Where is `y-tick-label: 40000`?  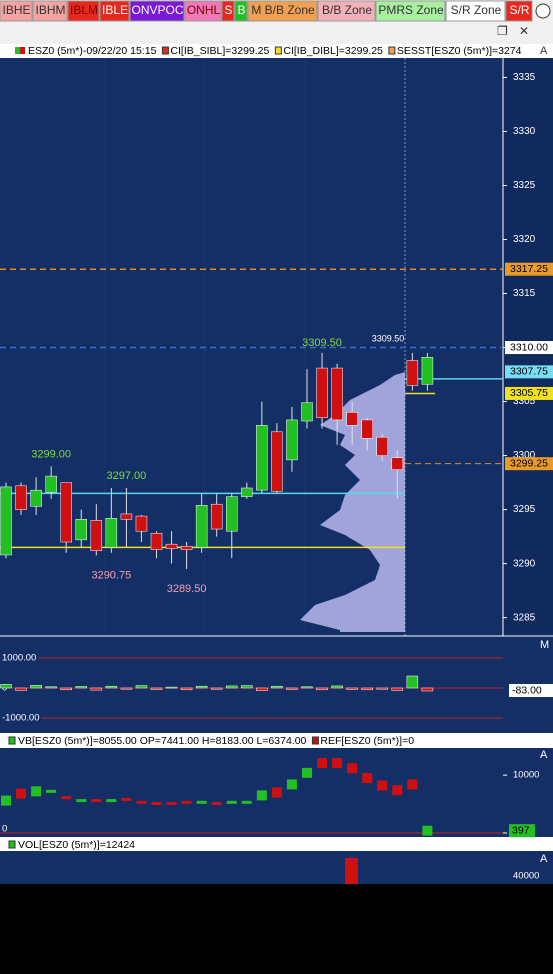 y-tick-label: 40000 is located at coordinates (526, 876).